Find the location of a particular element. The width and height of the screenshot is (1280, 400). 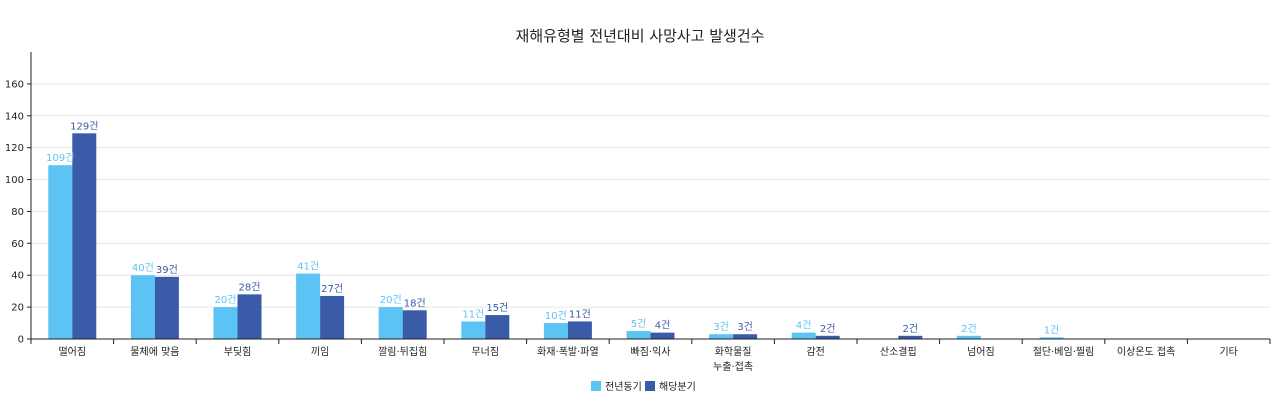

x-category-label: 물체에 맞음 is located at coordinates (154, 352).